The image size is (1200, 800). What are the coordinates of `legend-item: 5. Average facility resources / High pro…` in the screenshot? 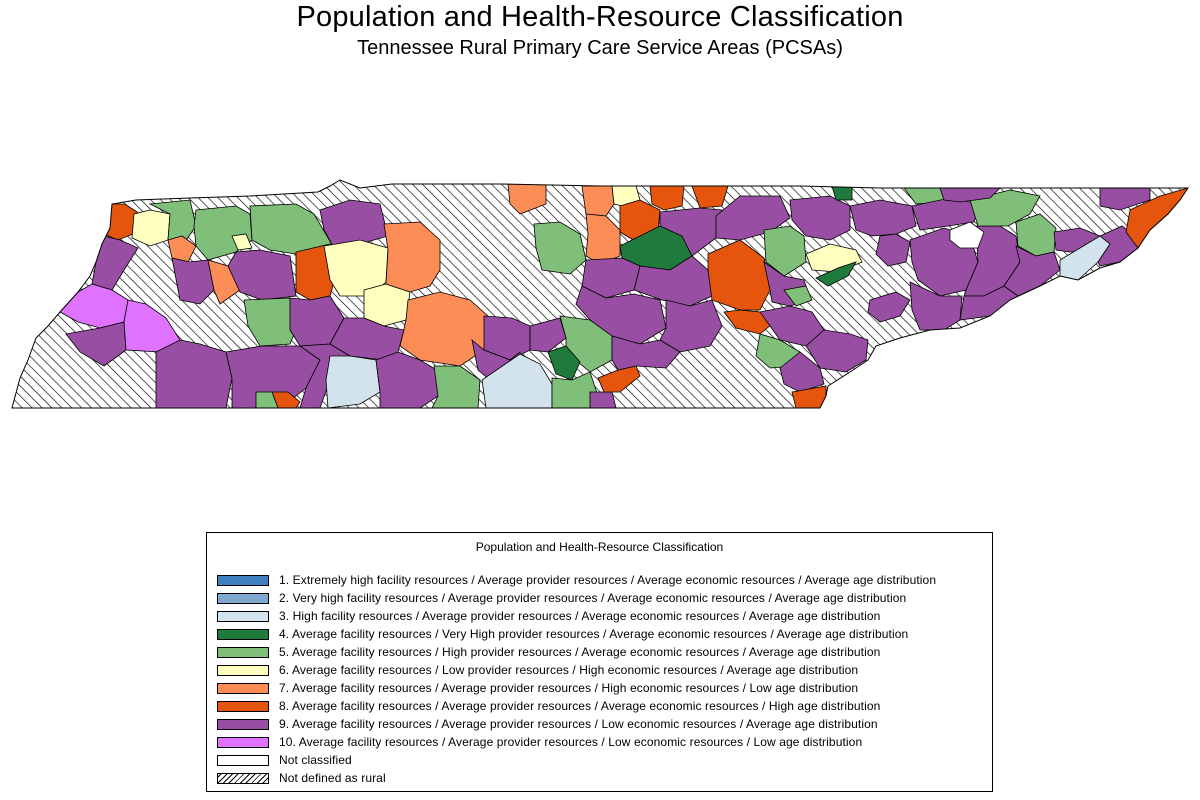 It's located at (576, 652).